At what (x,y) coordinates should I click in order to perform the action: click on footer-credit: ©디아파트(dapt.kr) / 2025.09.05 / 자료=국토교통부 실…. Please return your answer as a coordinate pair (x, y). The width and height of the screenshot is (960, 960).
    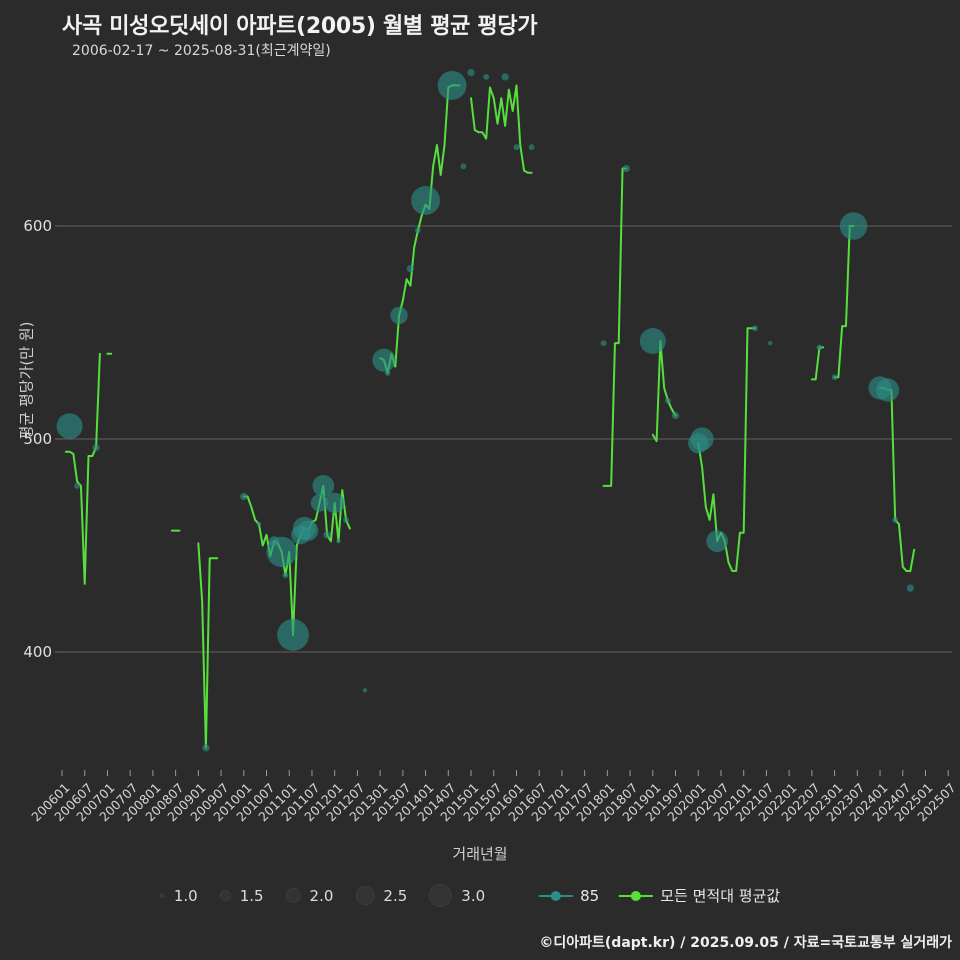
    Looking at the image, I should click on (745, 943).